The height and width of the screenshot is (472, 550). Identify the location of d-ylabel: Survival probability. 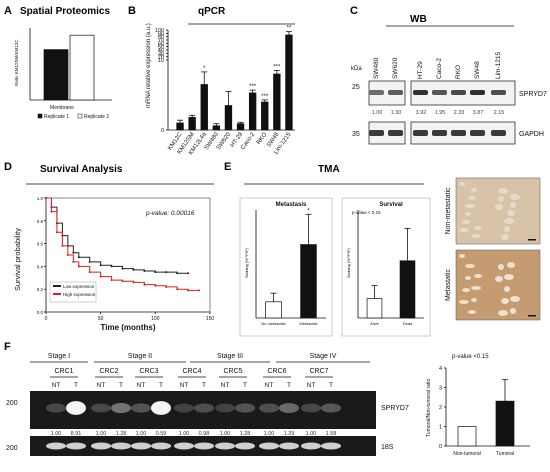
(17, 259).